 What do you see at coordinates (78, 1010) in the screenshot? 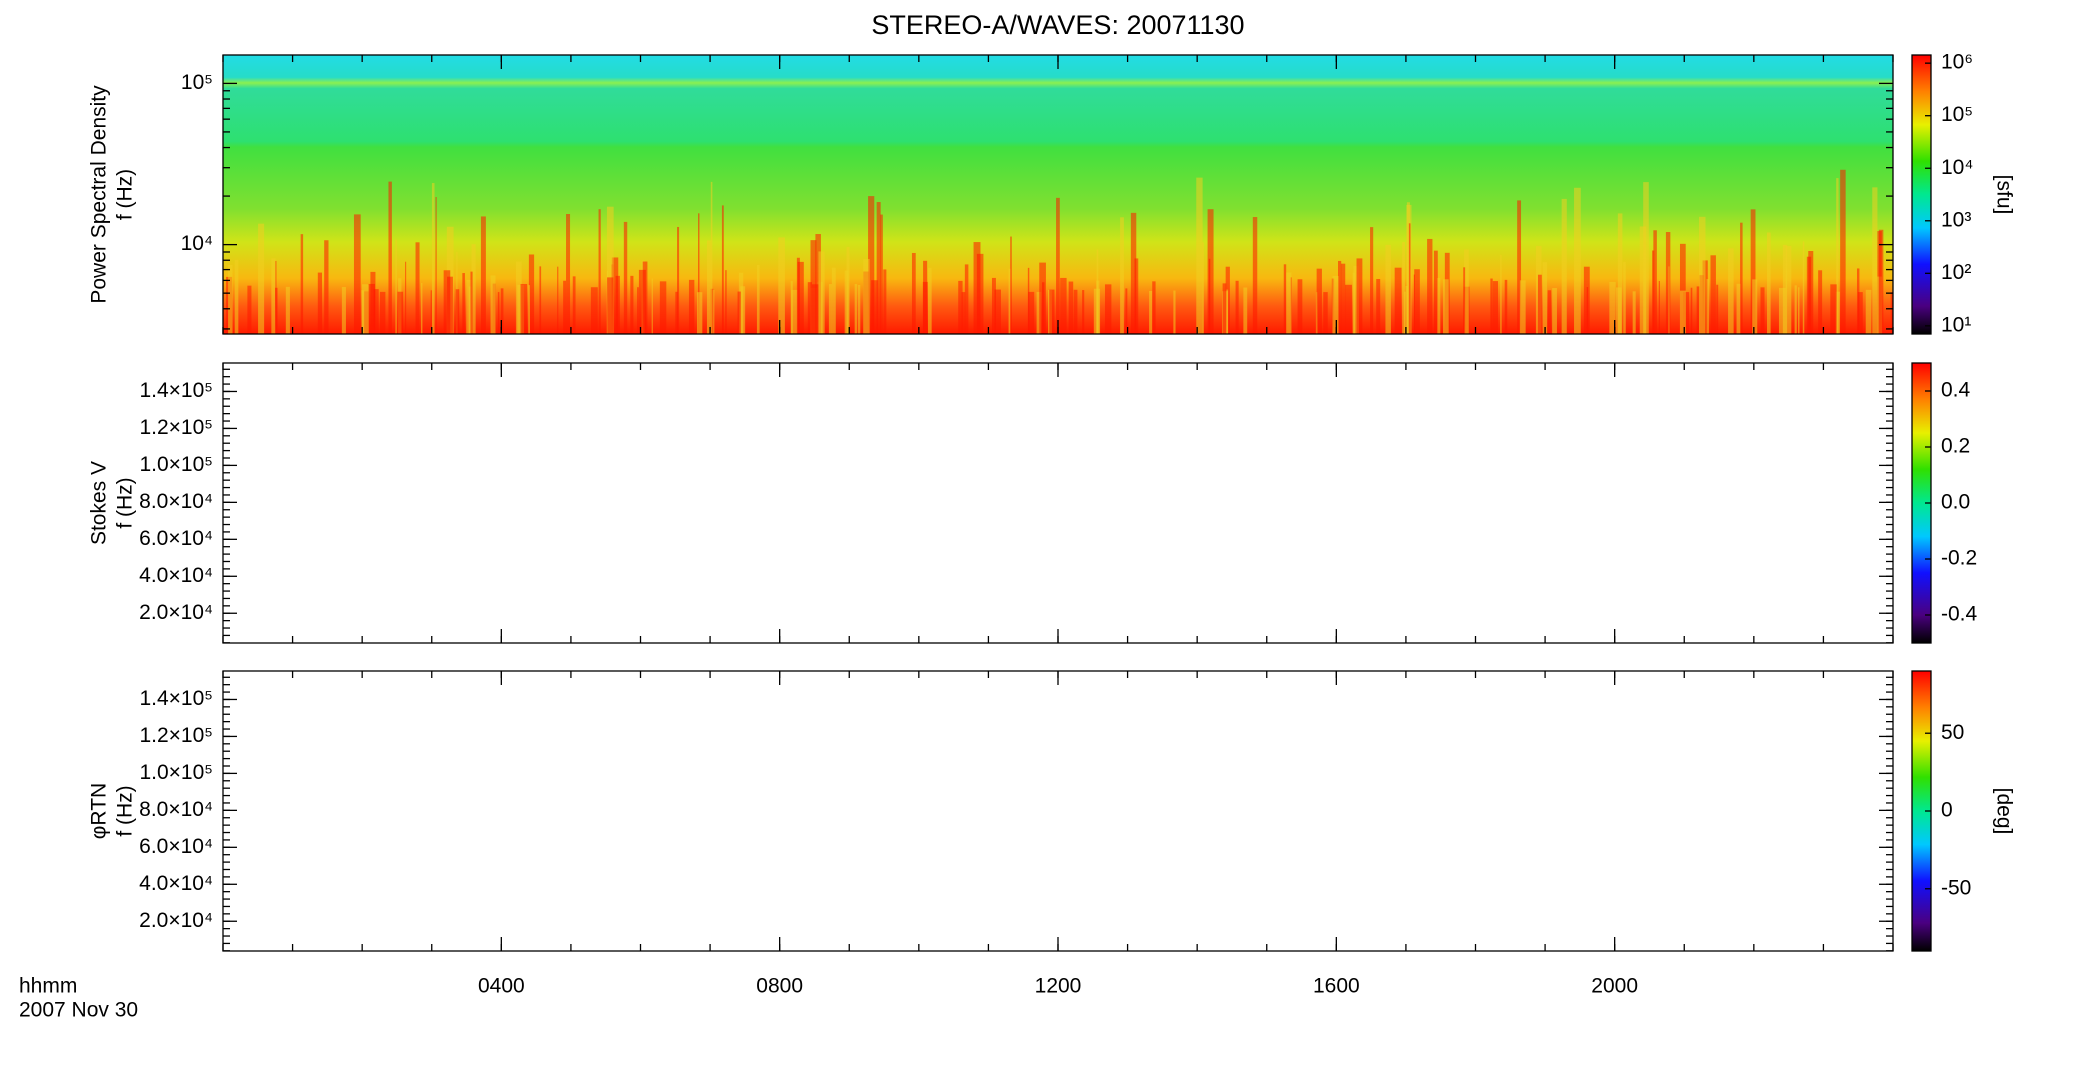
I see `x-axis-label: 2007 Nov 30` at bounding box center [78, 1010].